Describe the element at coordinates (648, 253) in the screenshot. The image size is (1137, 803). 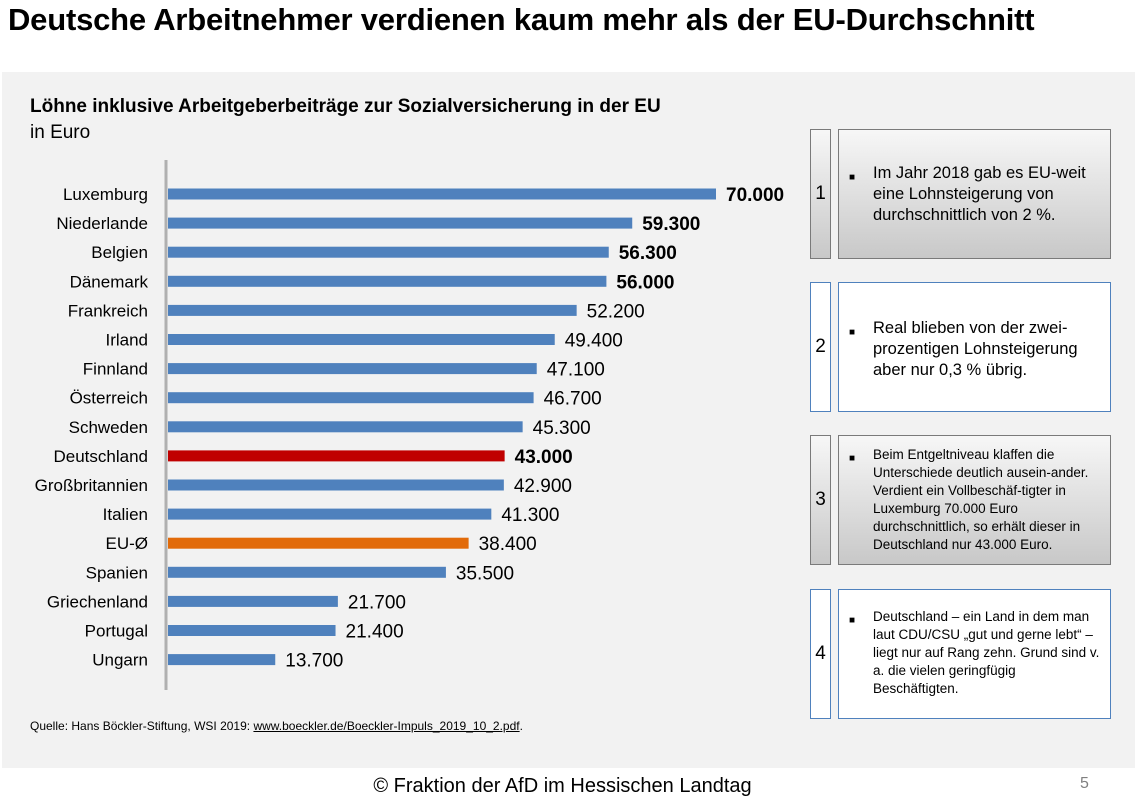
I see `value-label: 56.300` at that location.